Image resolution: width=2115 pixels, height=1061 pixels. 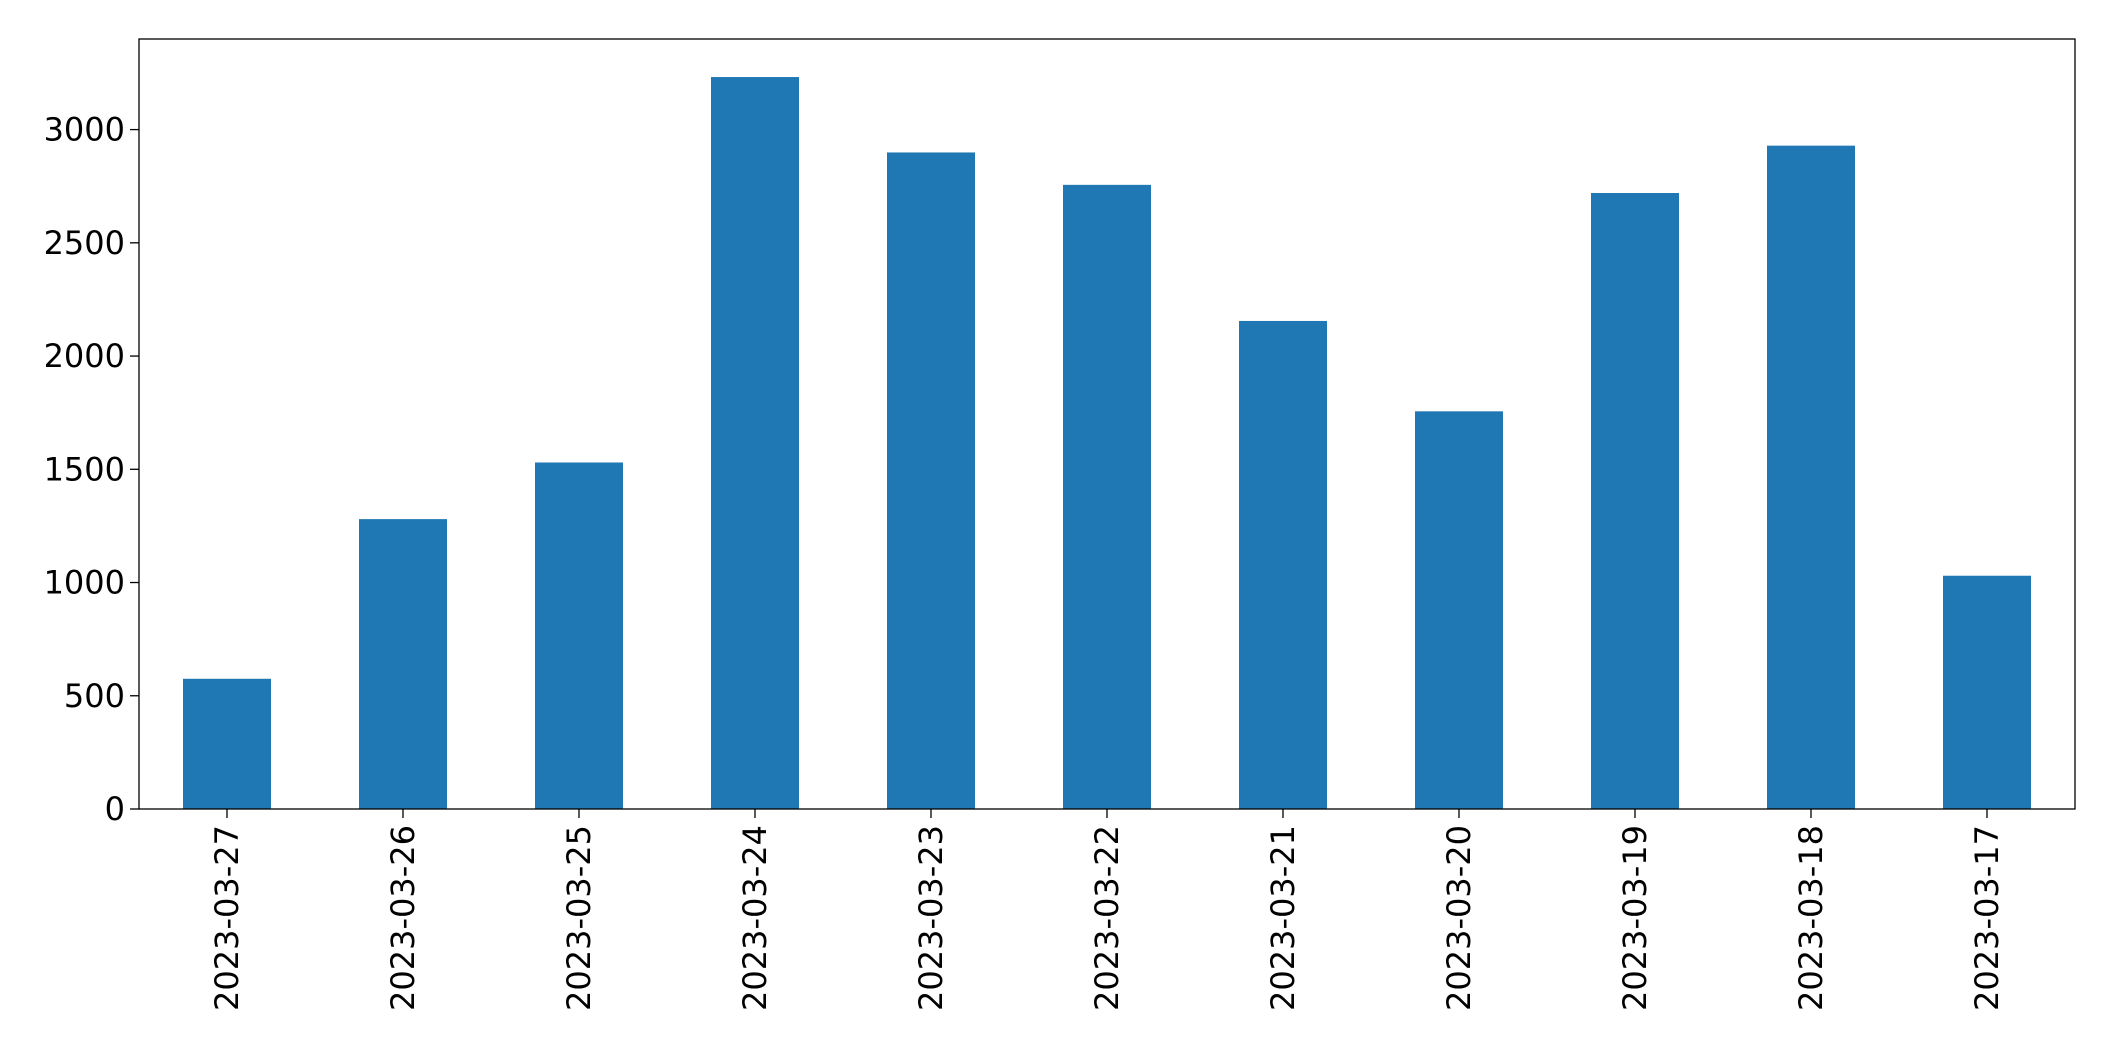 I want to click on x-tick-label: 2023-03-19, so click(x=1635, y=918).